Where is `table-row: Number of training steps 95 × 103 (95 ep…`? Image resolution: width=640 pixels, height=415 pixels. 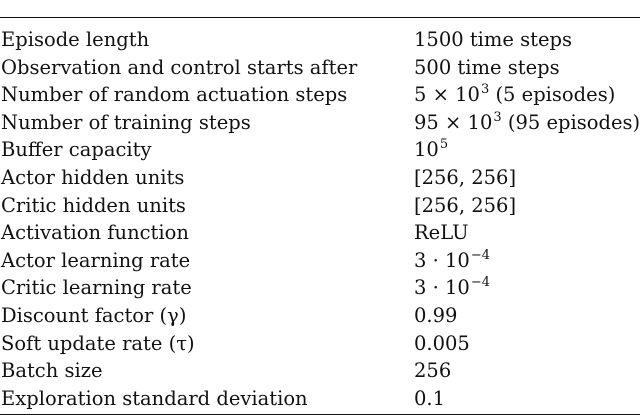 table-row: Number of training steps 95 × 103 (95 ep… is located at coordinates (320, 123).